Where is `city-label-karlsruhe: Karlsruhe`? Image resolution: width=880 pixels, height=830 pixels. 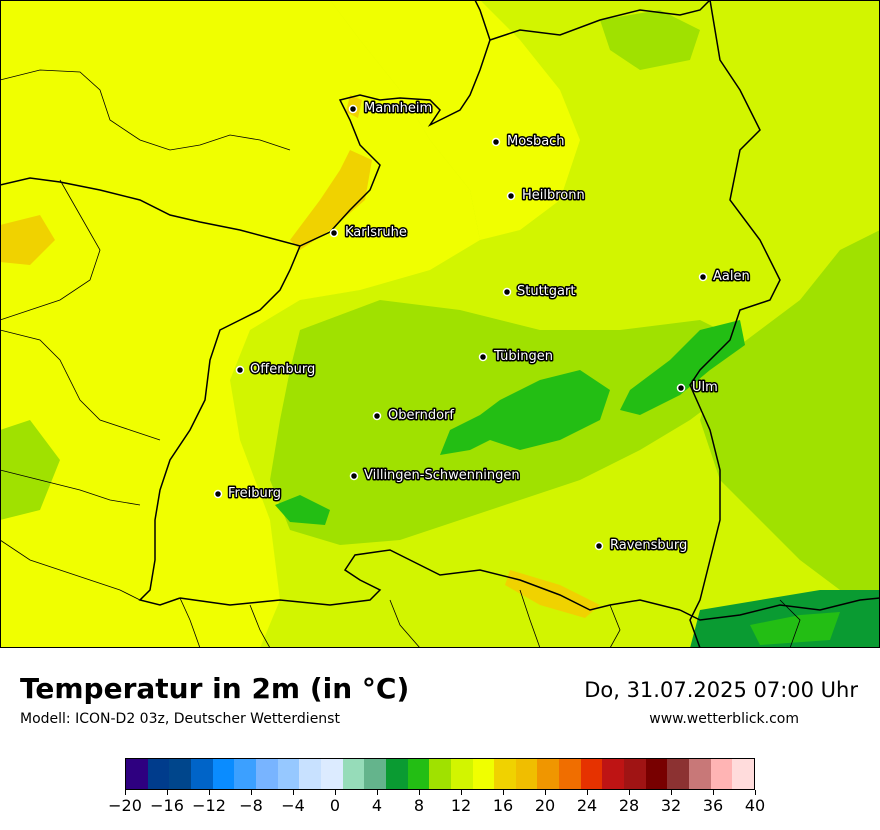
city-label-karlsruhe: Karlsruhe is located at coordinates (376, 232).